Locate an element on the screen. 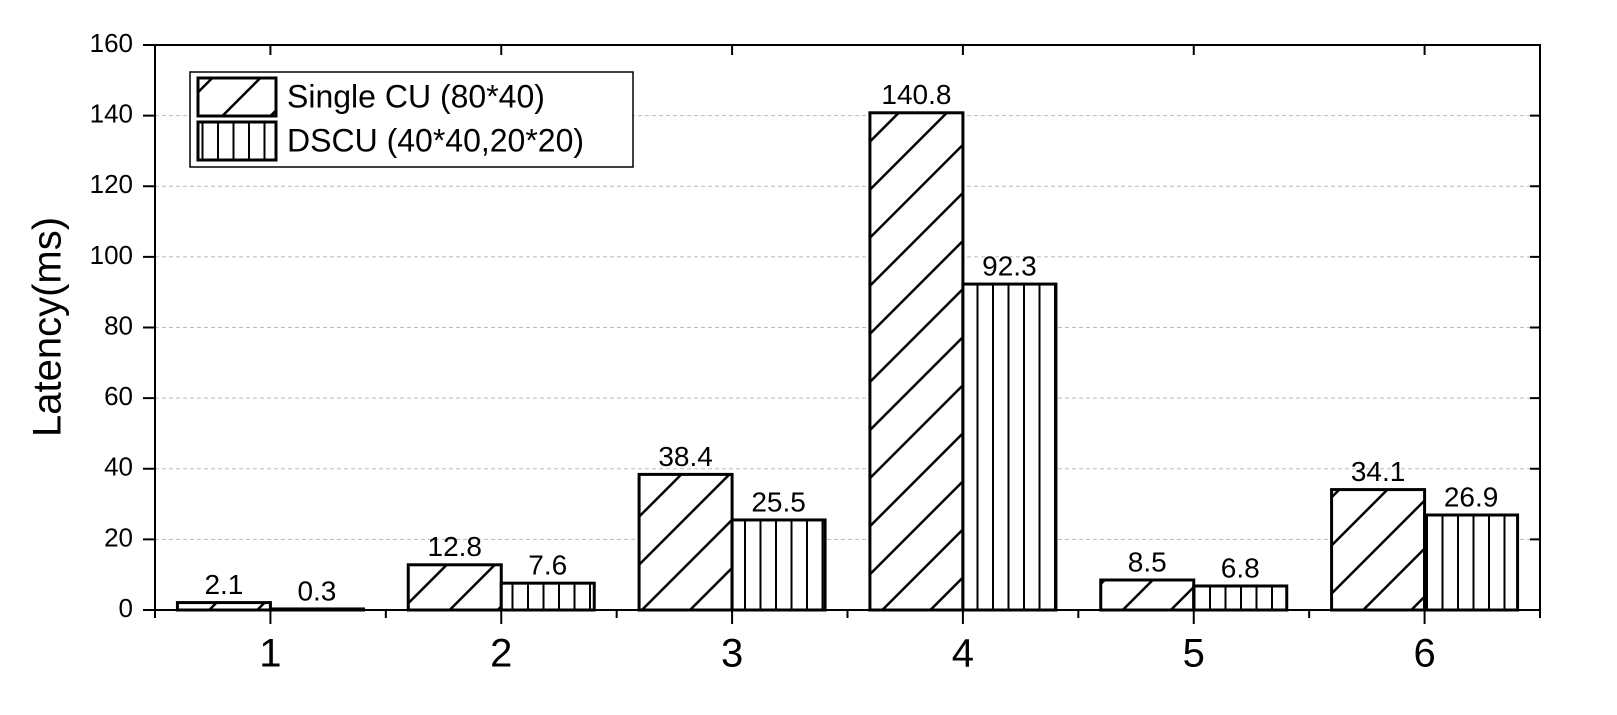  legend-label: Single CU (80*40) is located at coordinates (416, 96).